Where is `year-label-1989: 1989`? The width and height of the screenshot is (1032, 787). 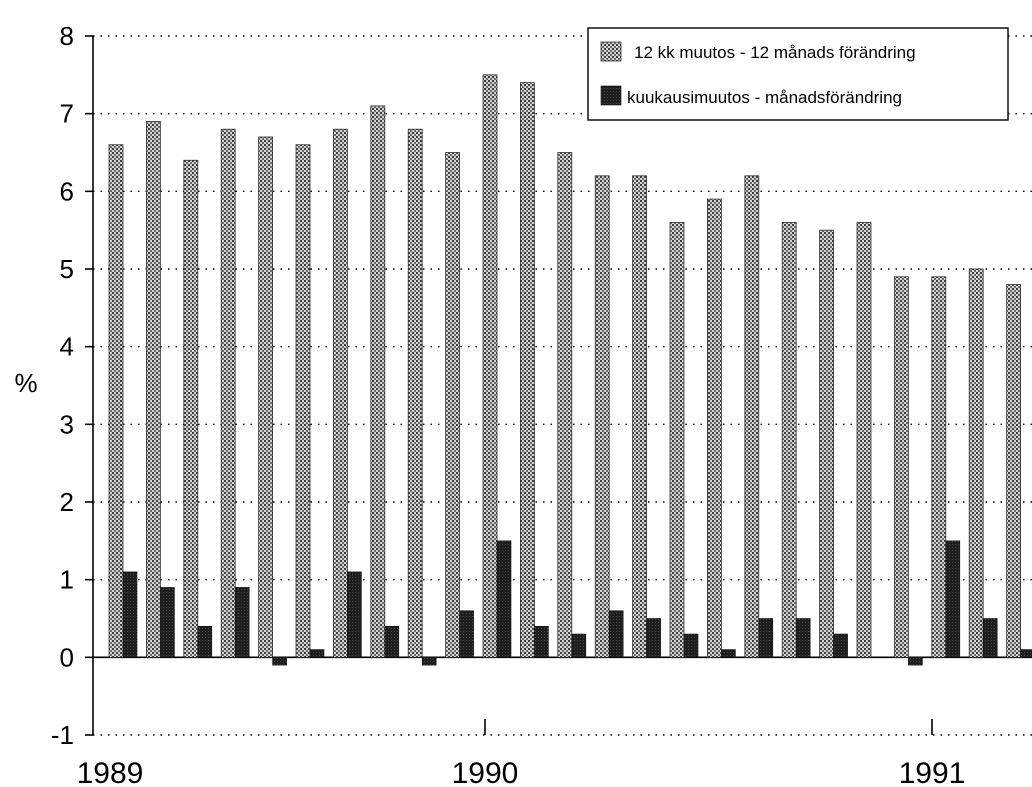 year-label-1989: 1989 is located at coordinates (110, 772).